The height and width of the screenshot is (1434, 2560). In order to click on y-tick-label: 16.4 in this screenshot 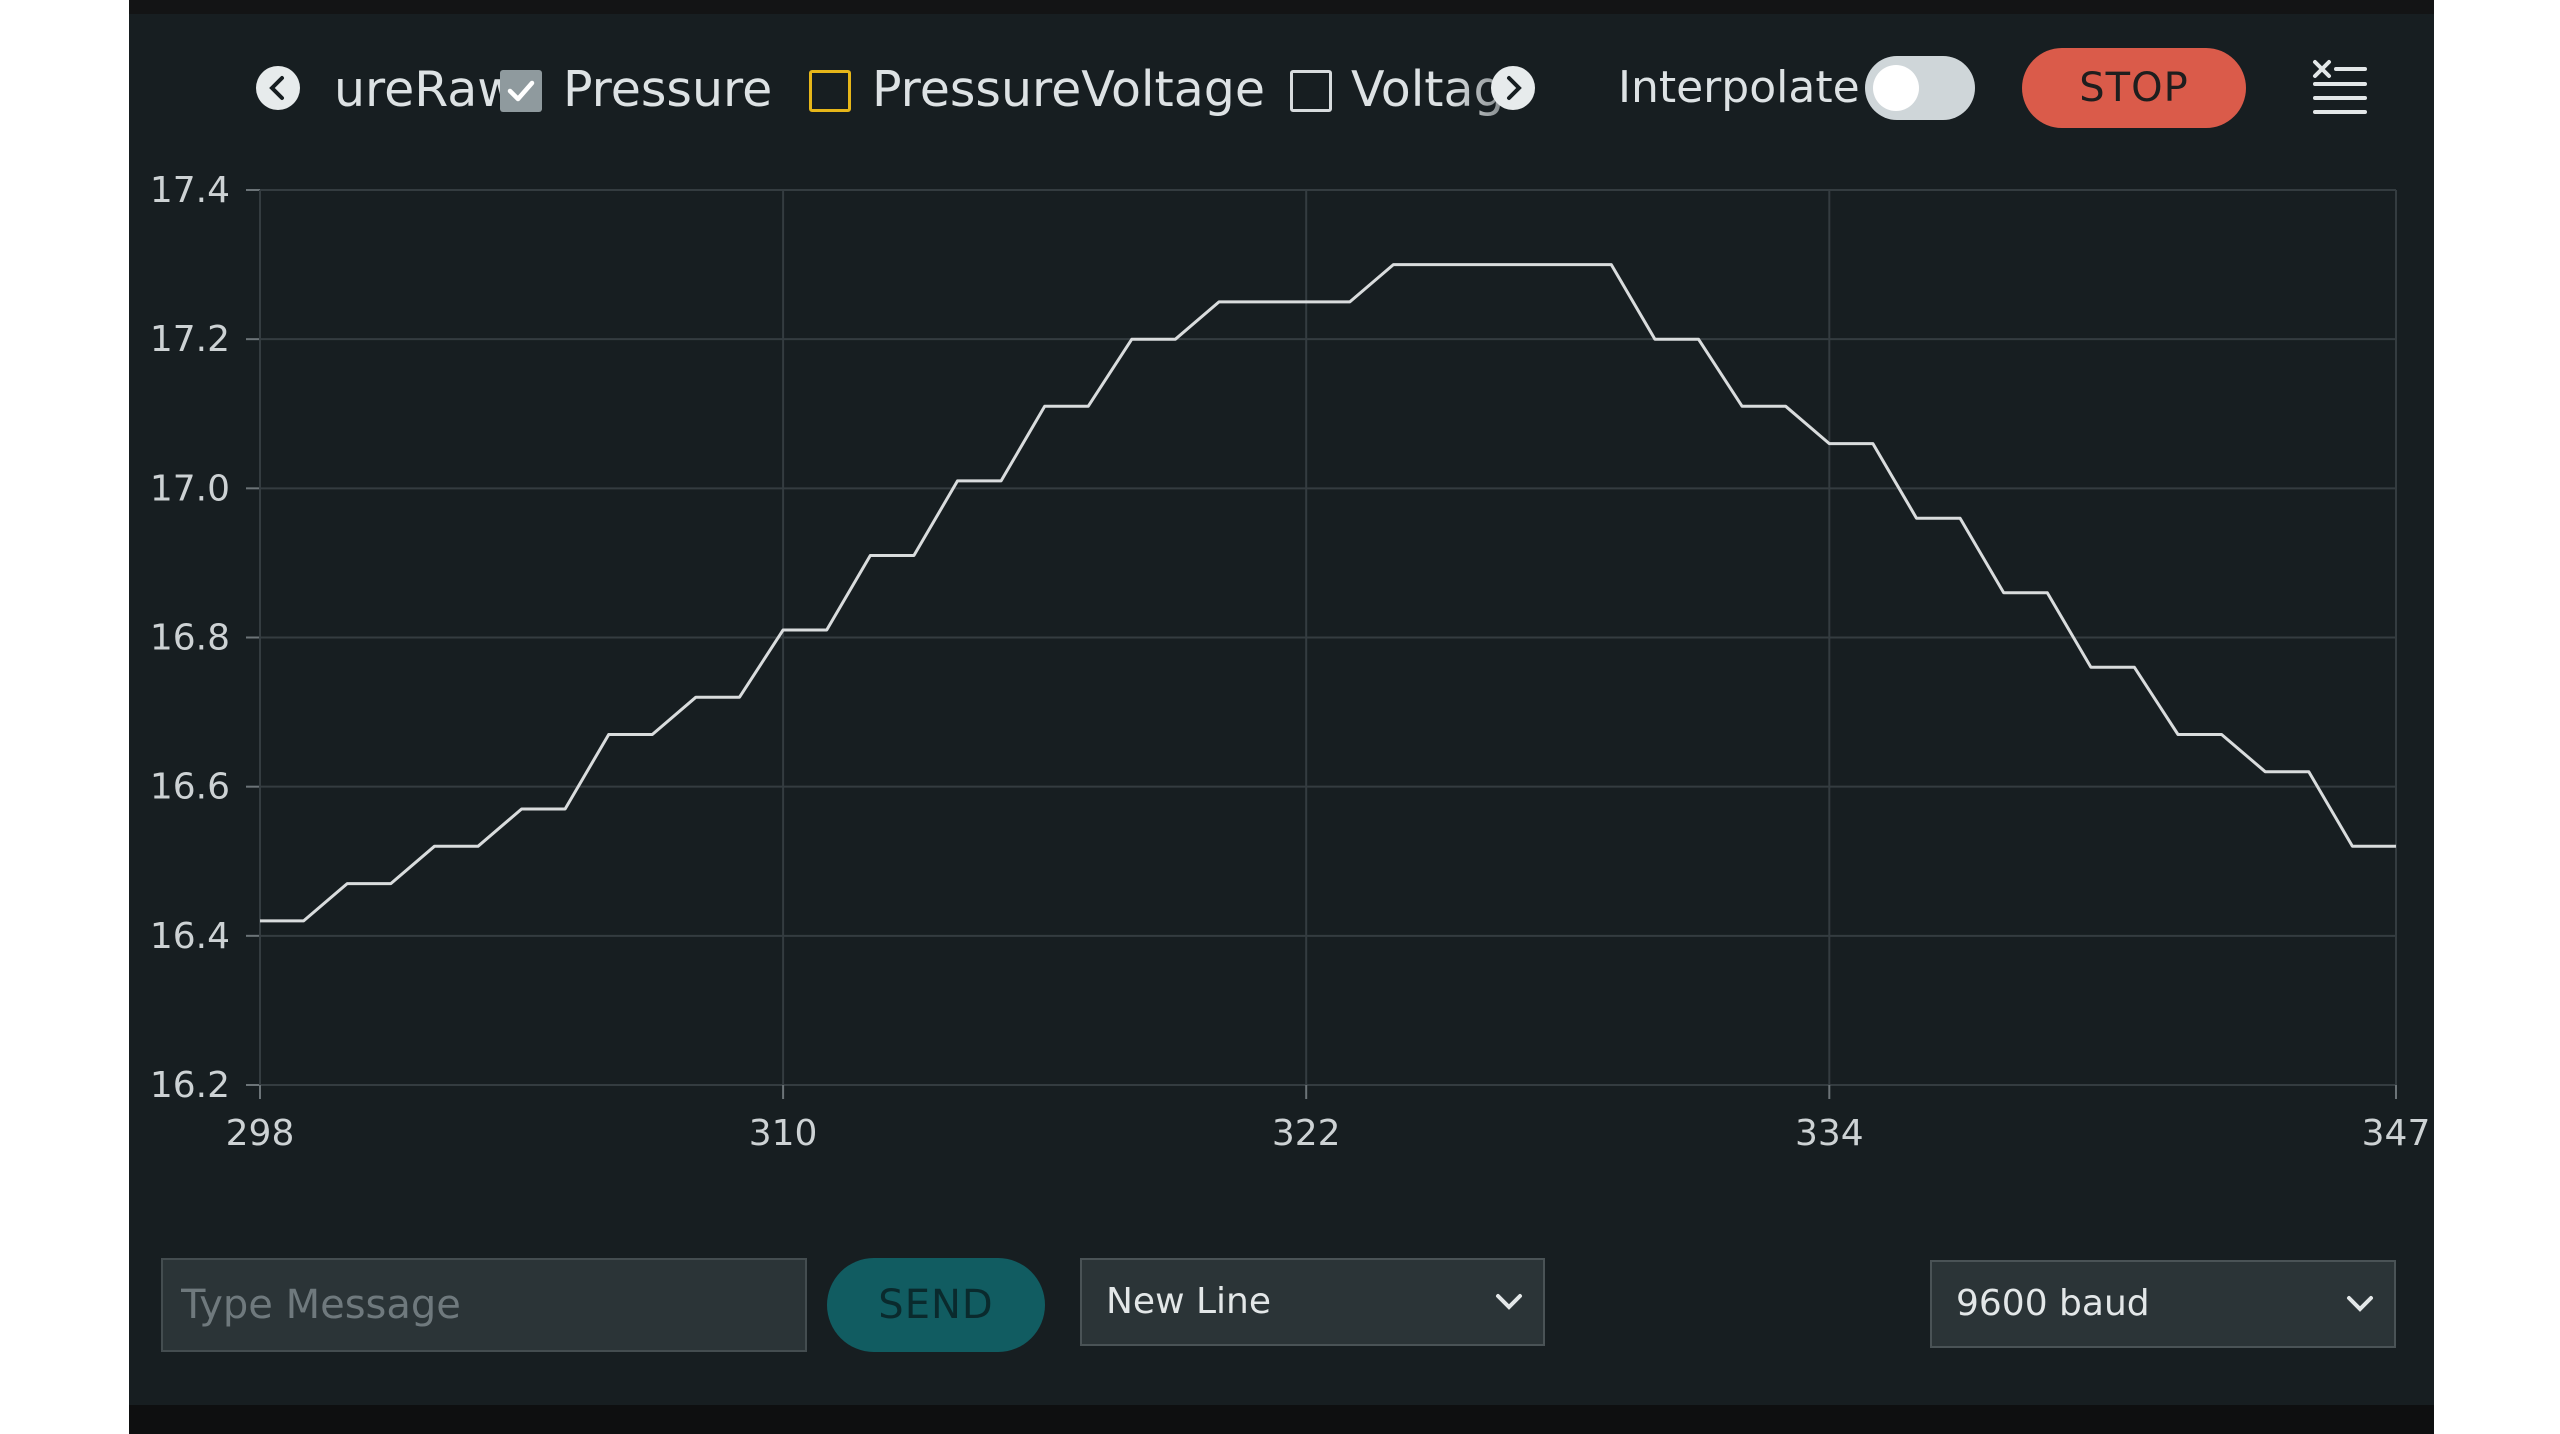, I will do `click(190, 936)`.